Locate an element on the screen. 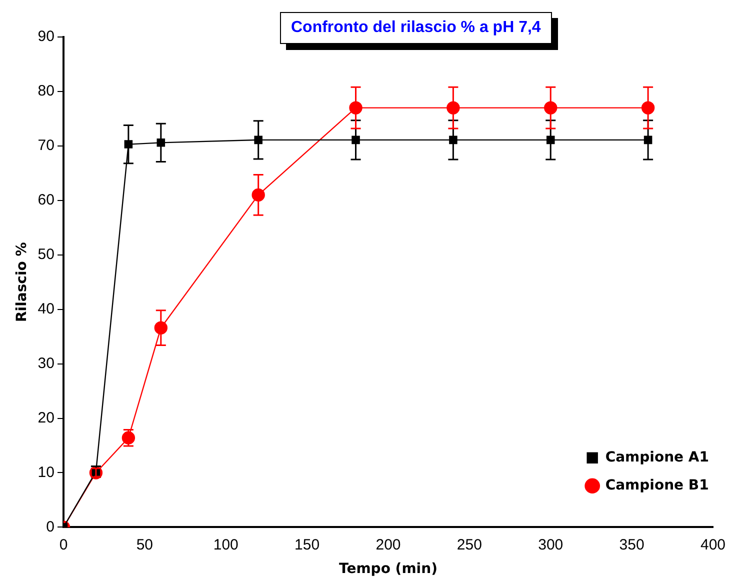  y-tick-label: 10 is located at coordinates (46, 472).